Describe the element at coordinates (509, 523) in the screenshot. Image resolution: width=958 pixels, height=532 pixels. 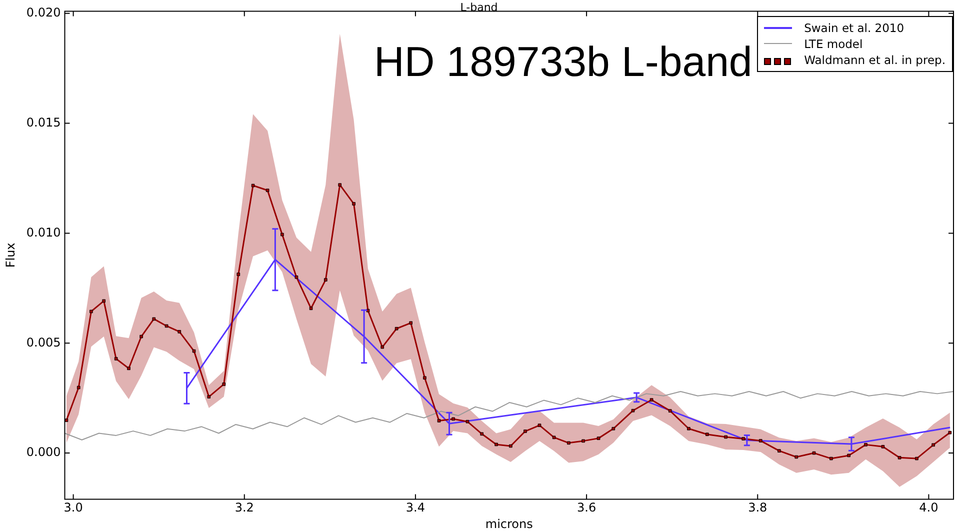
I see `x-axis-title: microns` at that location.